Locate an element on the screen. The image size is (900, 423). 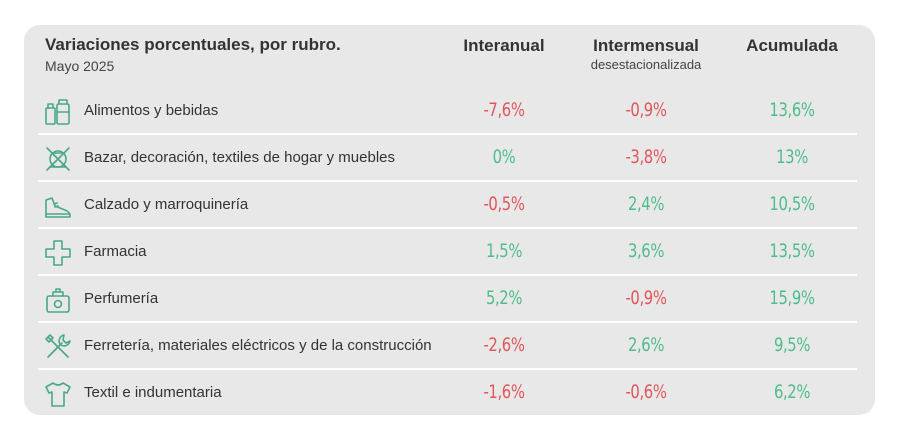
pharmacy-cross-icon is located at coordinates (58, 253).